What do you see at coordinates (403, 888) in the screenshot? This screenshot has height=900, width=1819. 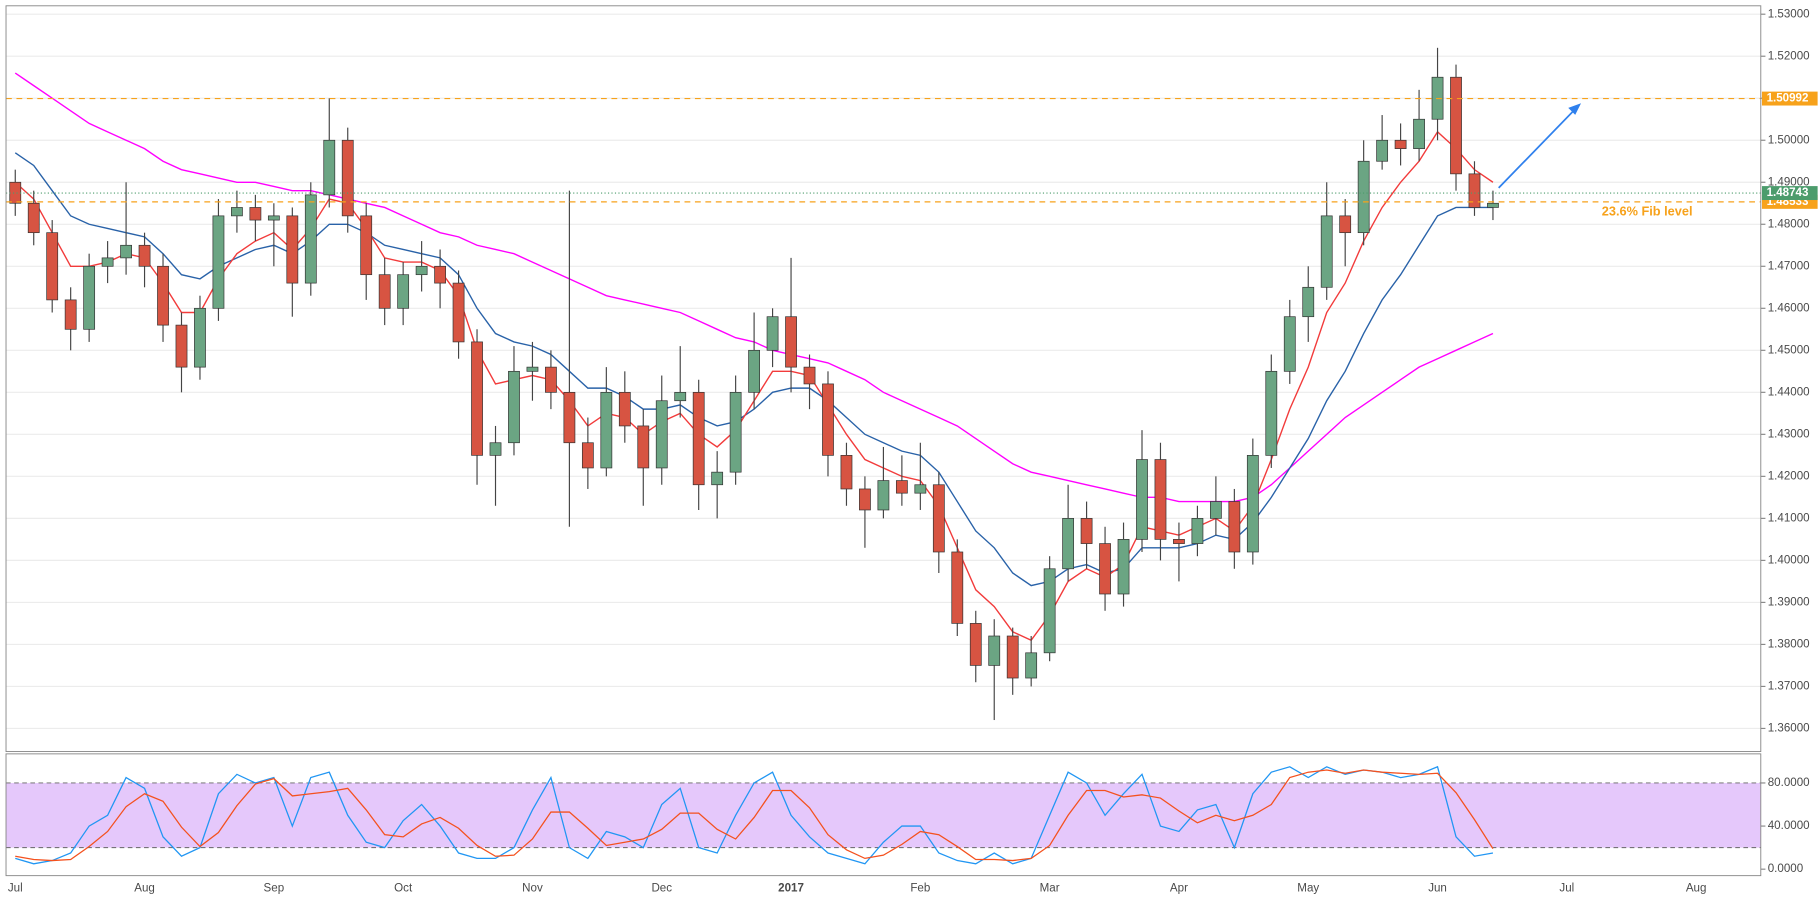 I see `x-tick-label: Oct` at bounding box center [403, 888].